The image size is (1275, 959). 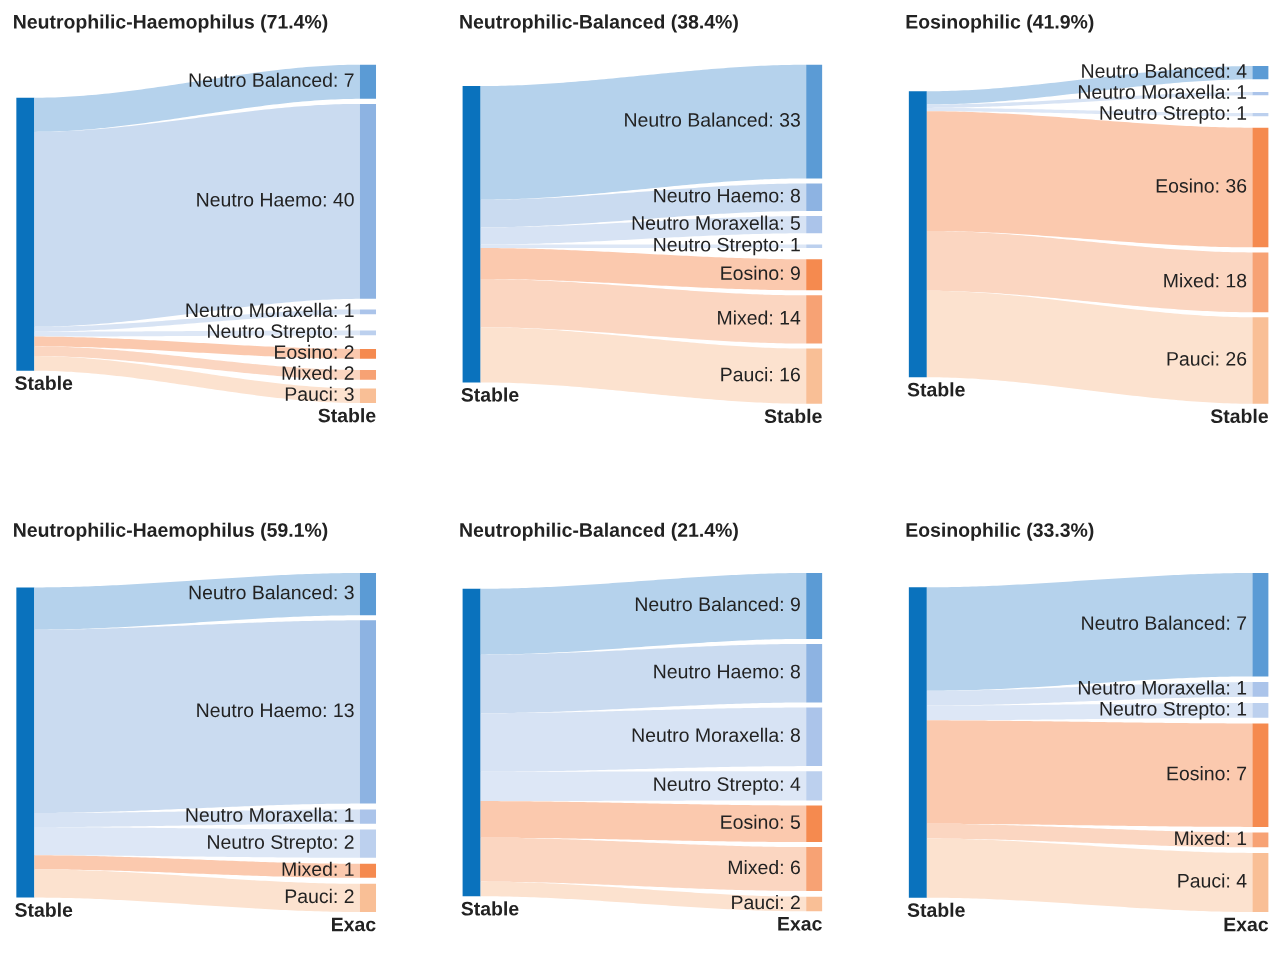 I want to click on text: Neutrophilic-Haemophilus (59.1%), so click(x=171, y=531).